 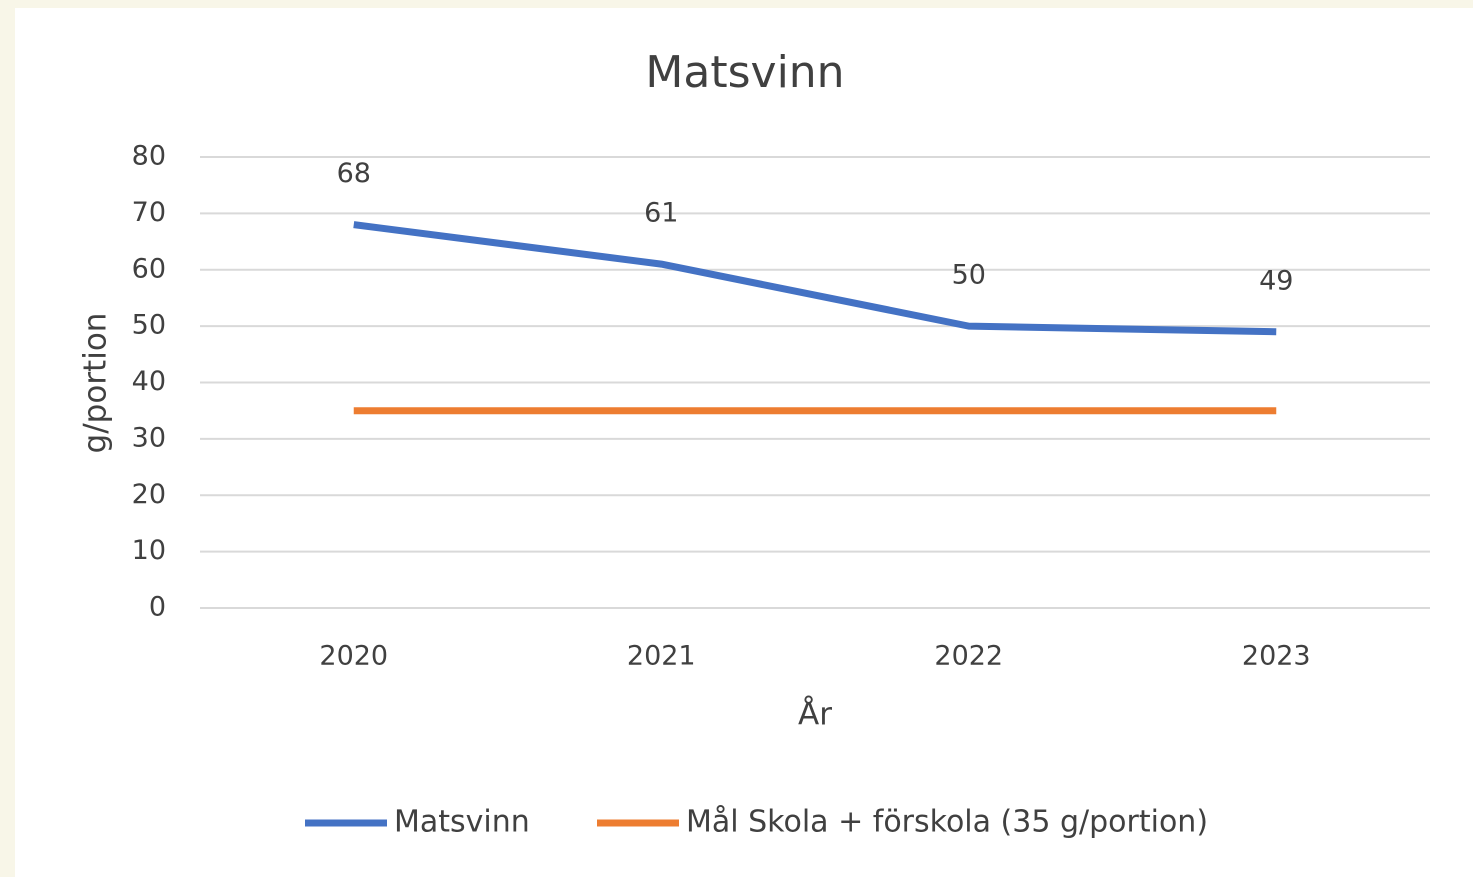 I want to click on y-axis-label: g/portion, so click(x=96, y=383).